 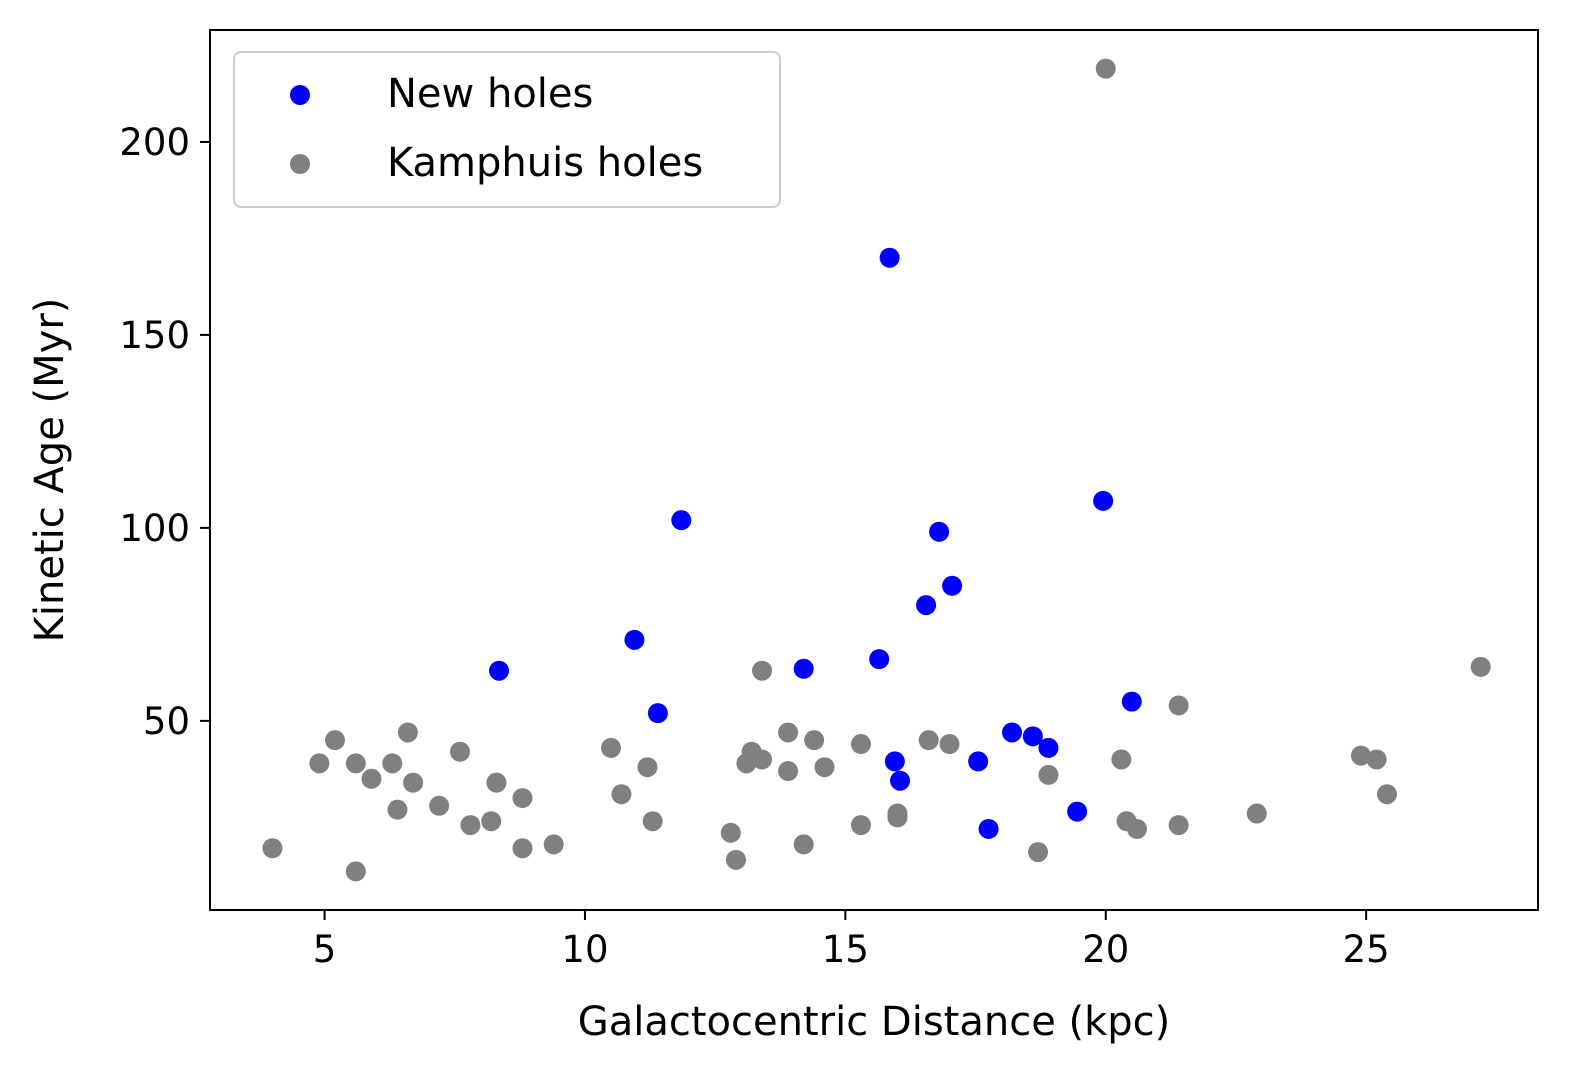 What do you see at coordinates (154, 335) in the screenshot?
I see `y-tick-label: 150` at bounding box center [154, 335].